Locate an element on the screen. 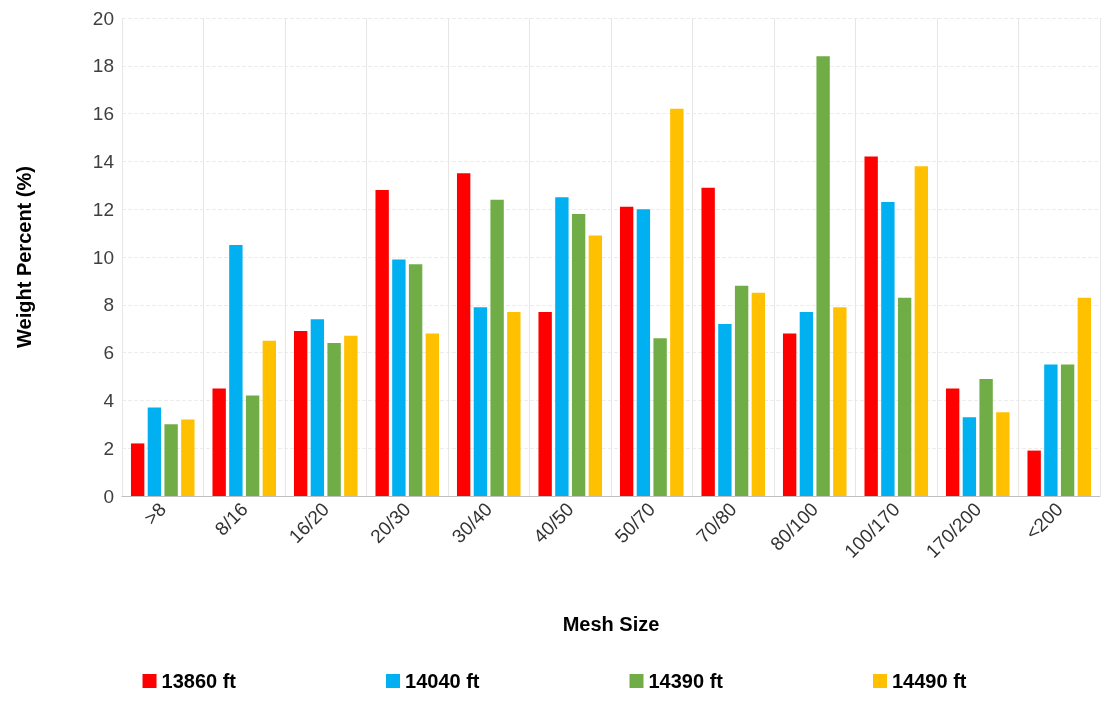 Image resolution: width=1109 pixels, height=704 pixels. y-tick-label: 0 is located at coordinates (108, 496).